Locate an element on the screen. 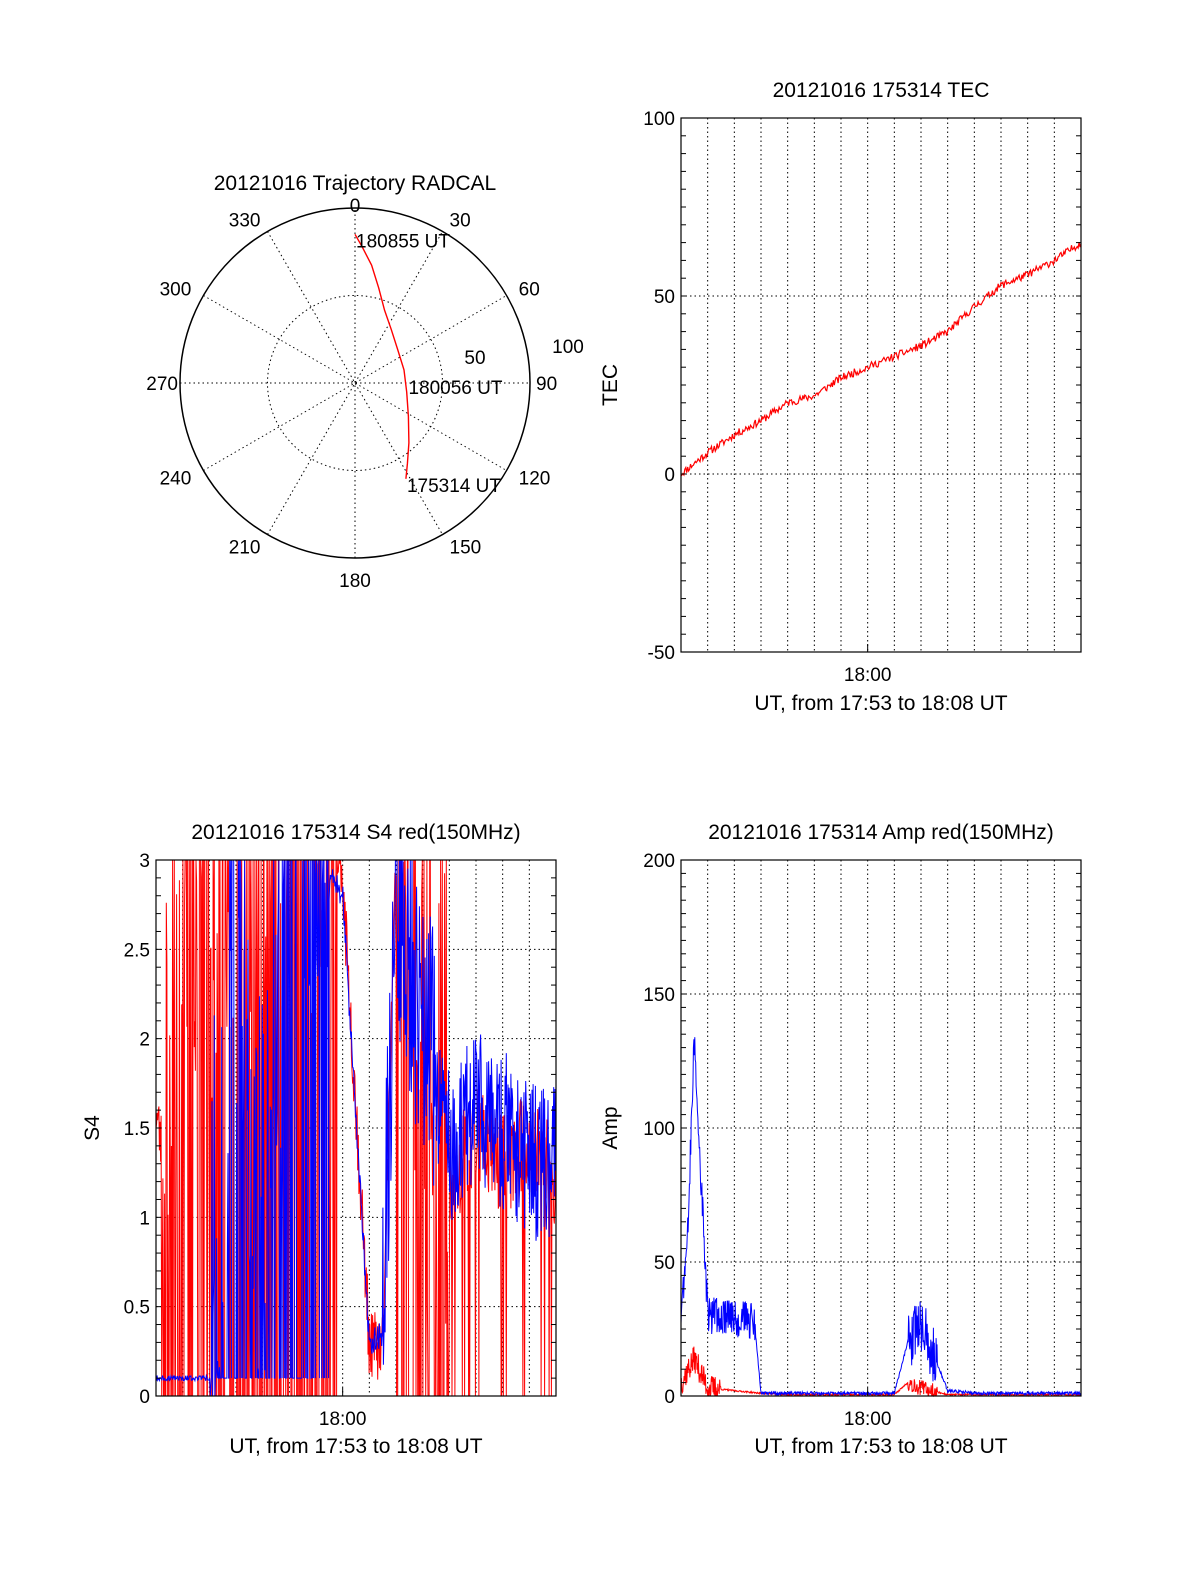  amp-ytick-label: 0 is located at coordinates (669, 1397).